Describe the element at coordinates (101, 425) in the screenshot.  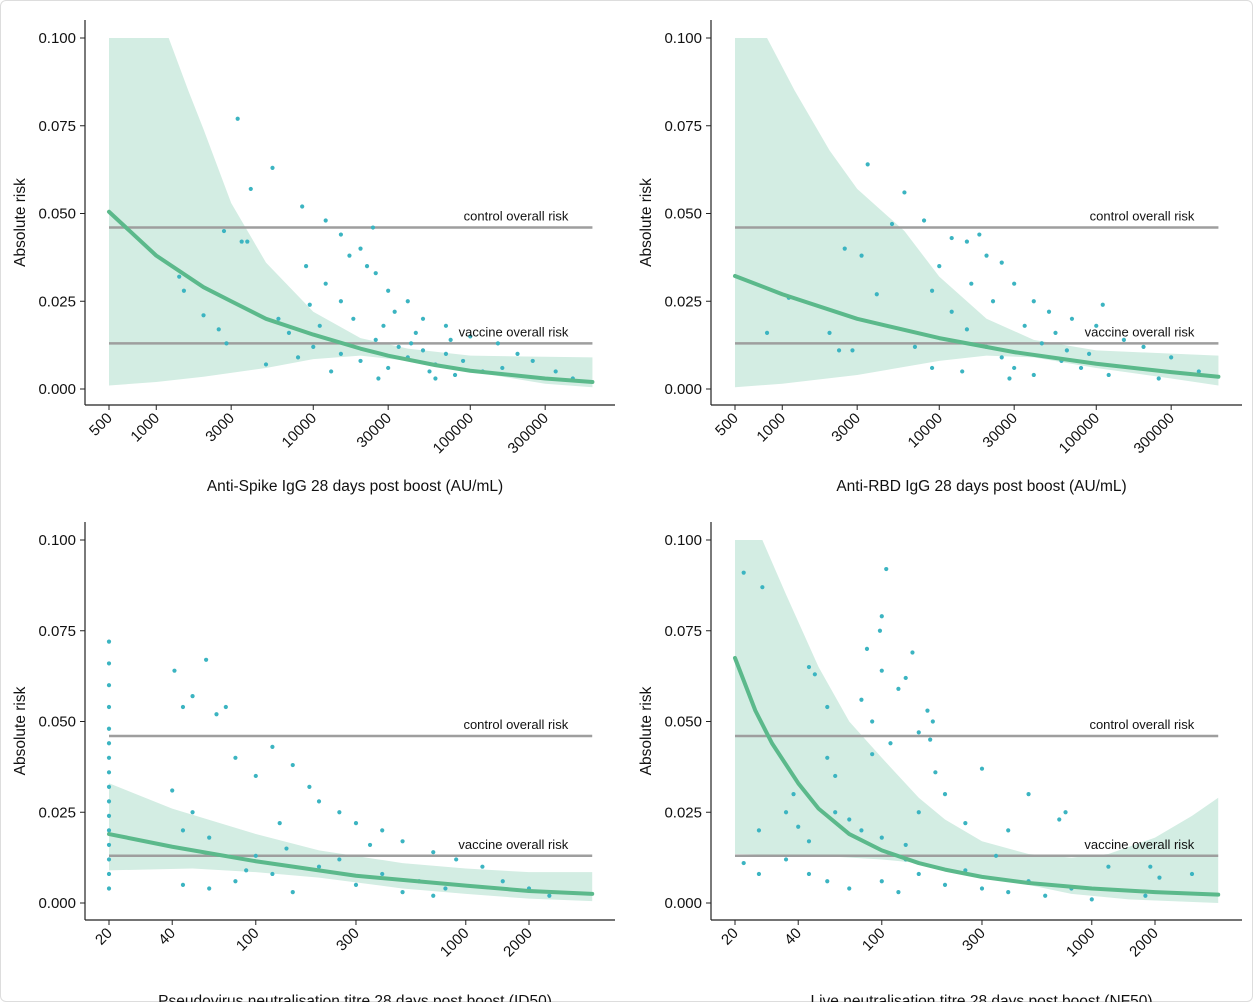
I see `x-tick-label: 500` at that location.